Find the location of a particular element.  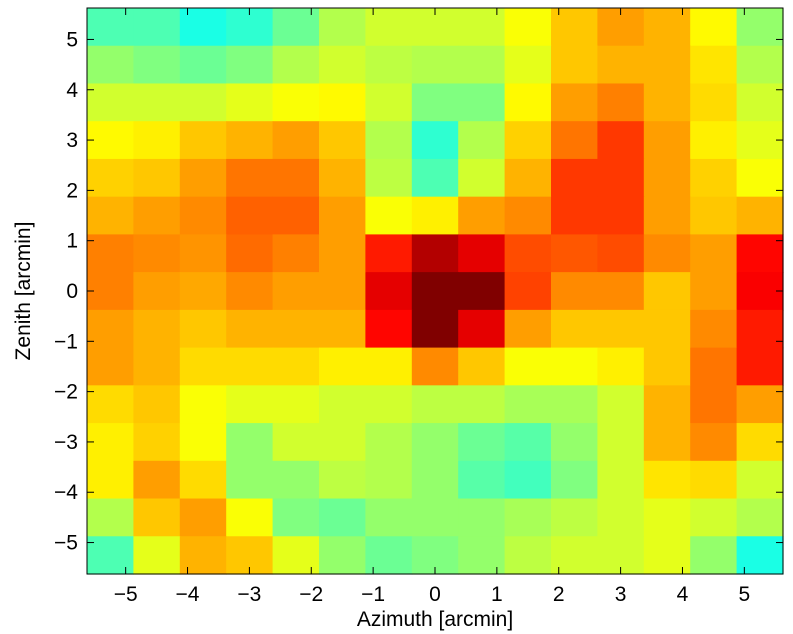

y-axis-label: Zenith [arcmin] is located at coordinates (23, 291).